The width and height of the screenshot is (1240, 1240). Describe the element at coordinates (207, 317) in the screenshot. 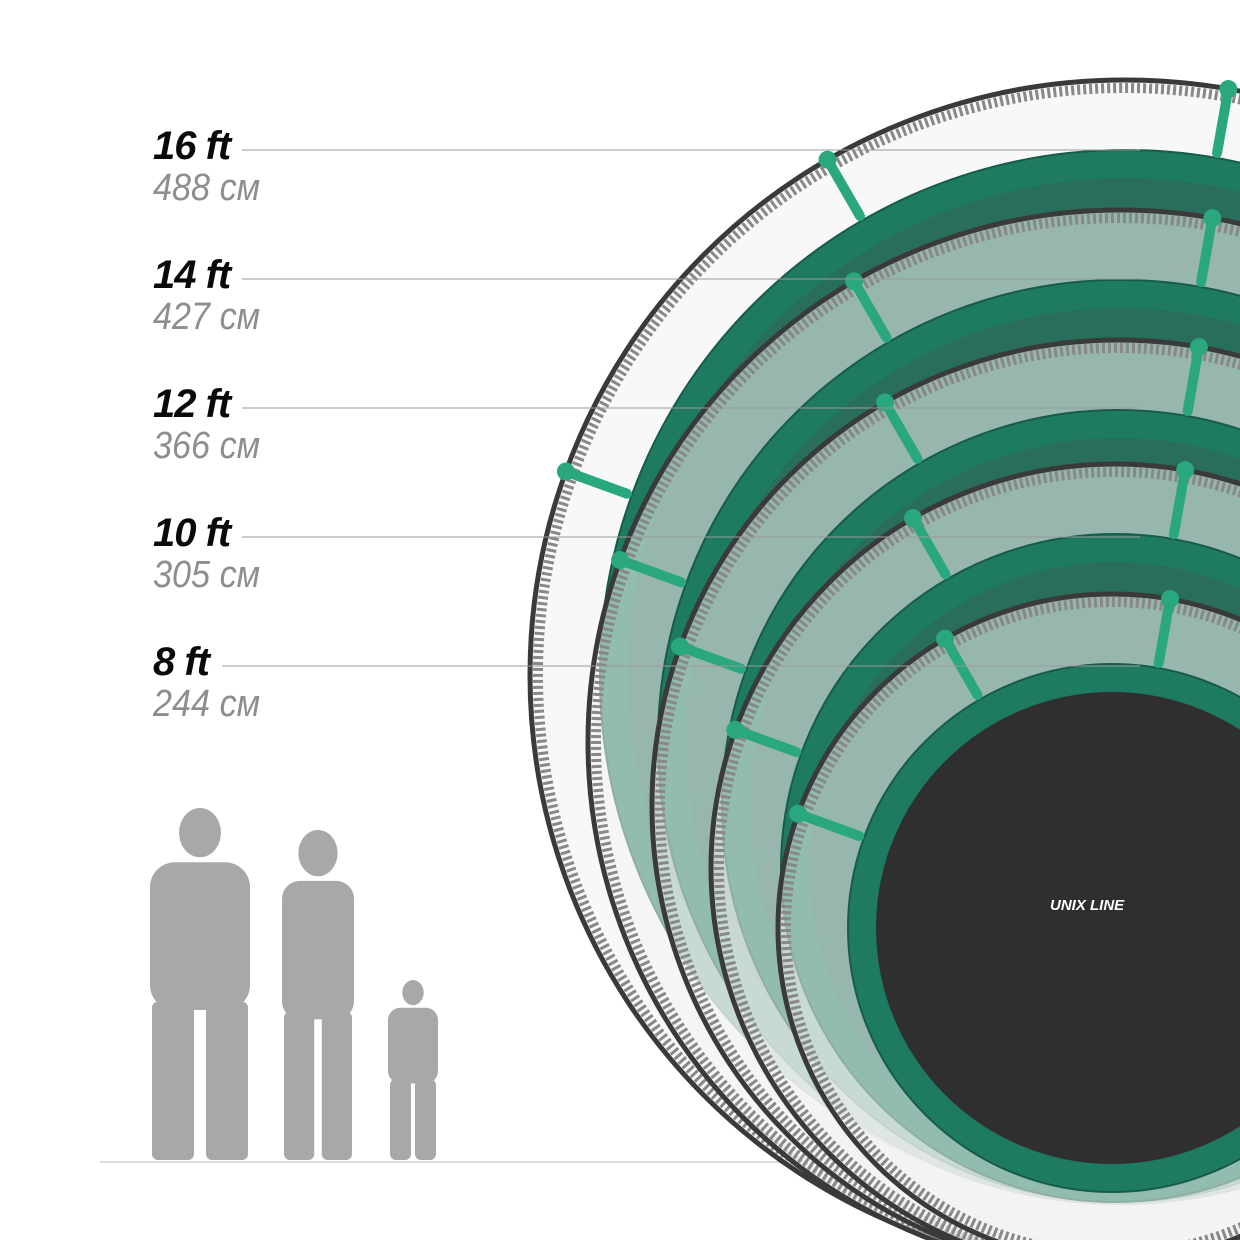

I see `size-cm: 427 см` at that location.